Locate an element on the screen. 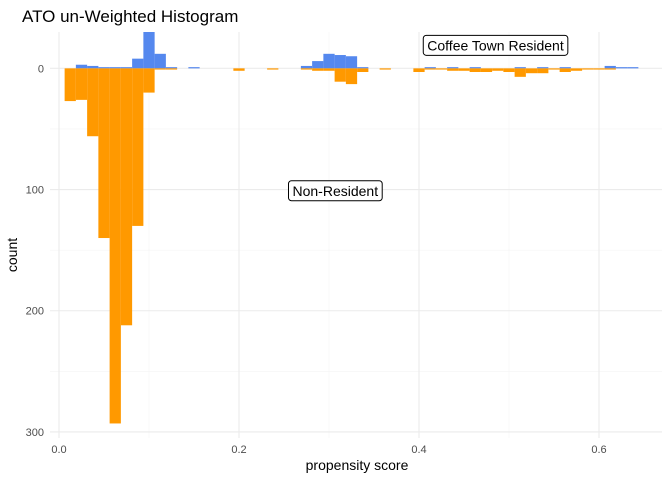 Image resolution: width=672 pixels, height=480 pixels. y-tick-label: 300 is located at coordinates (35, 433).